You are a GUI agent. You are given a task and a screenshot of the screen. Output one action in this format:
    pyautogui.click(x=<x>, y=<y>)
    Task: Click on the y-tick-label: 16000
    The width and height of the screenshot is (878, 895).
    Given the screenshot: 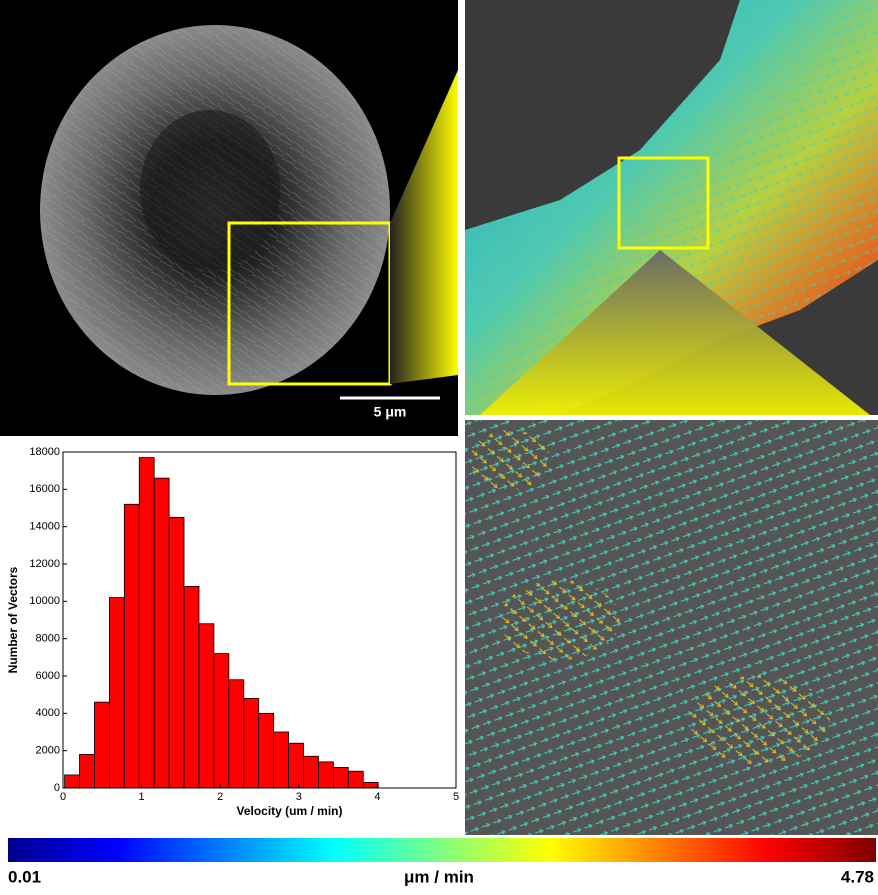 What is the action you would take?
    pyautogui.click(x=44, y=489)
    